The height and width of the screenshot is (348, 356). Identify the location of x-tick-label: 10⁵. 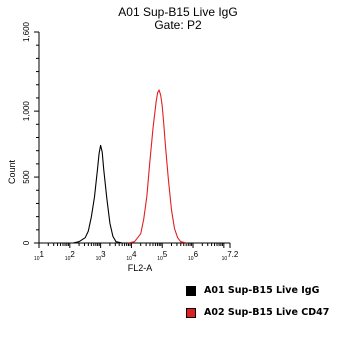
(162, 256).